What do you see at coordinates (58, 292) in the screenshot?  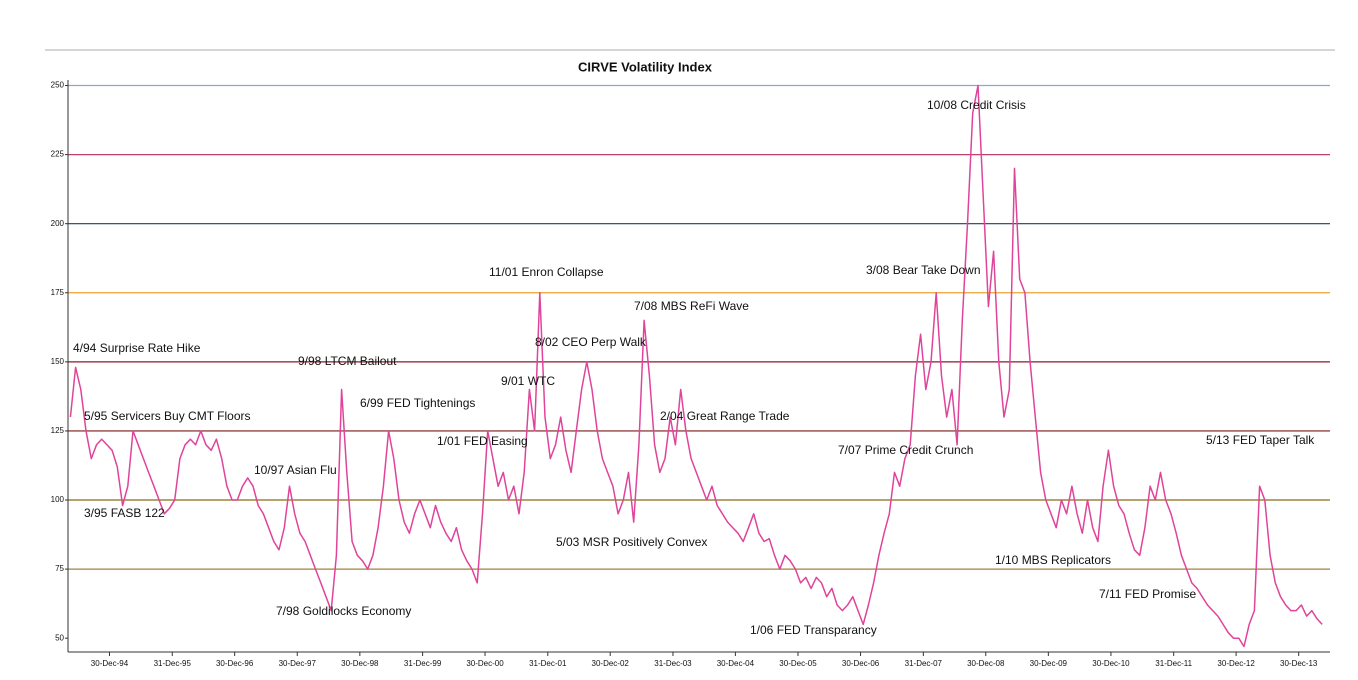 I see `y-tick-label: 175` at bounding box center [58, 292].